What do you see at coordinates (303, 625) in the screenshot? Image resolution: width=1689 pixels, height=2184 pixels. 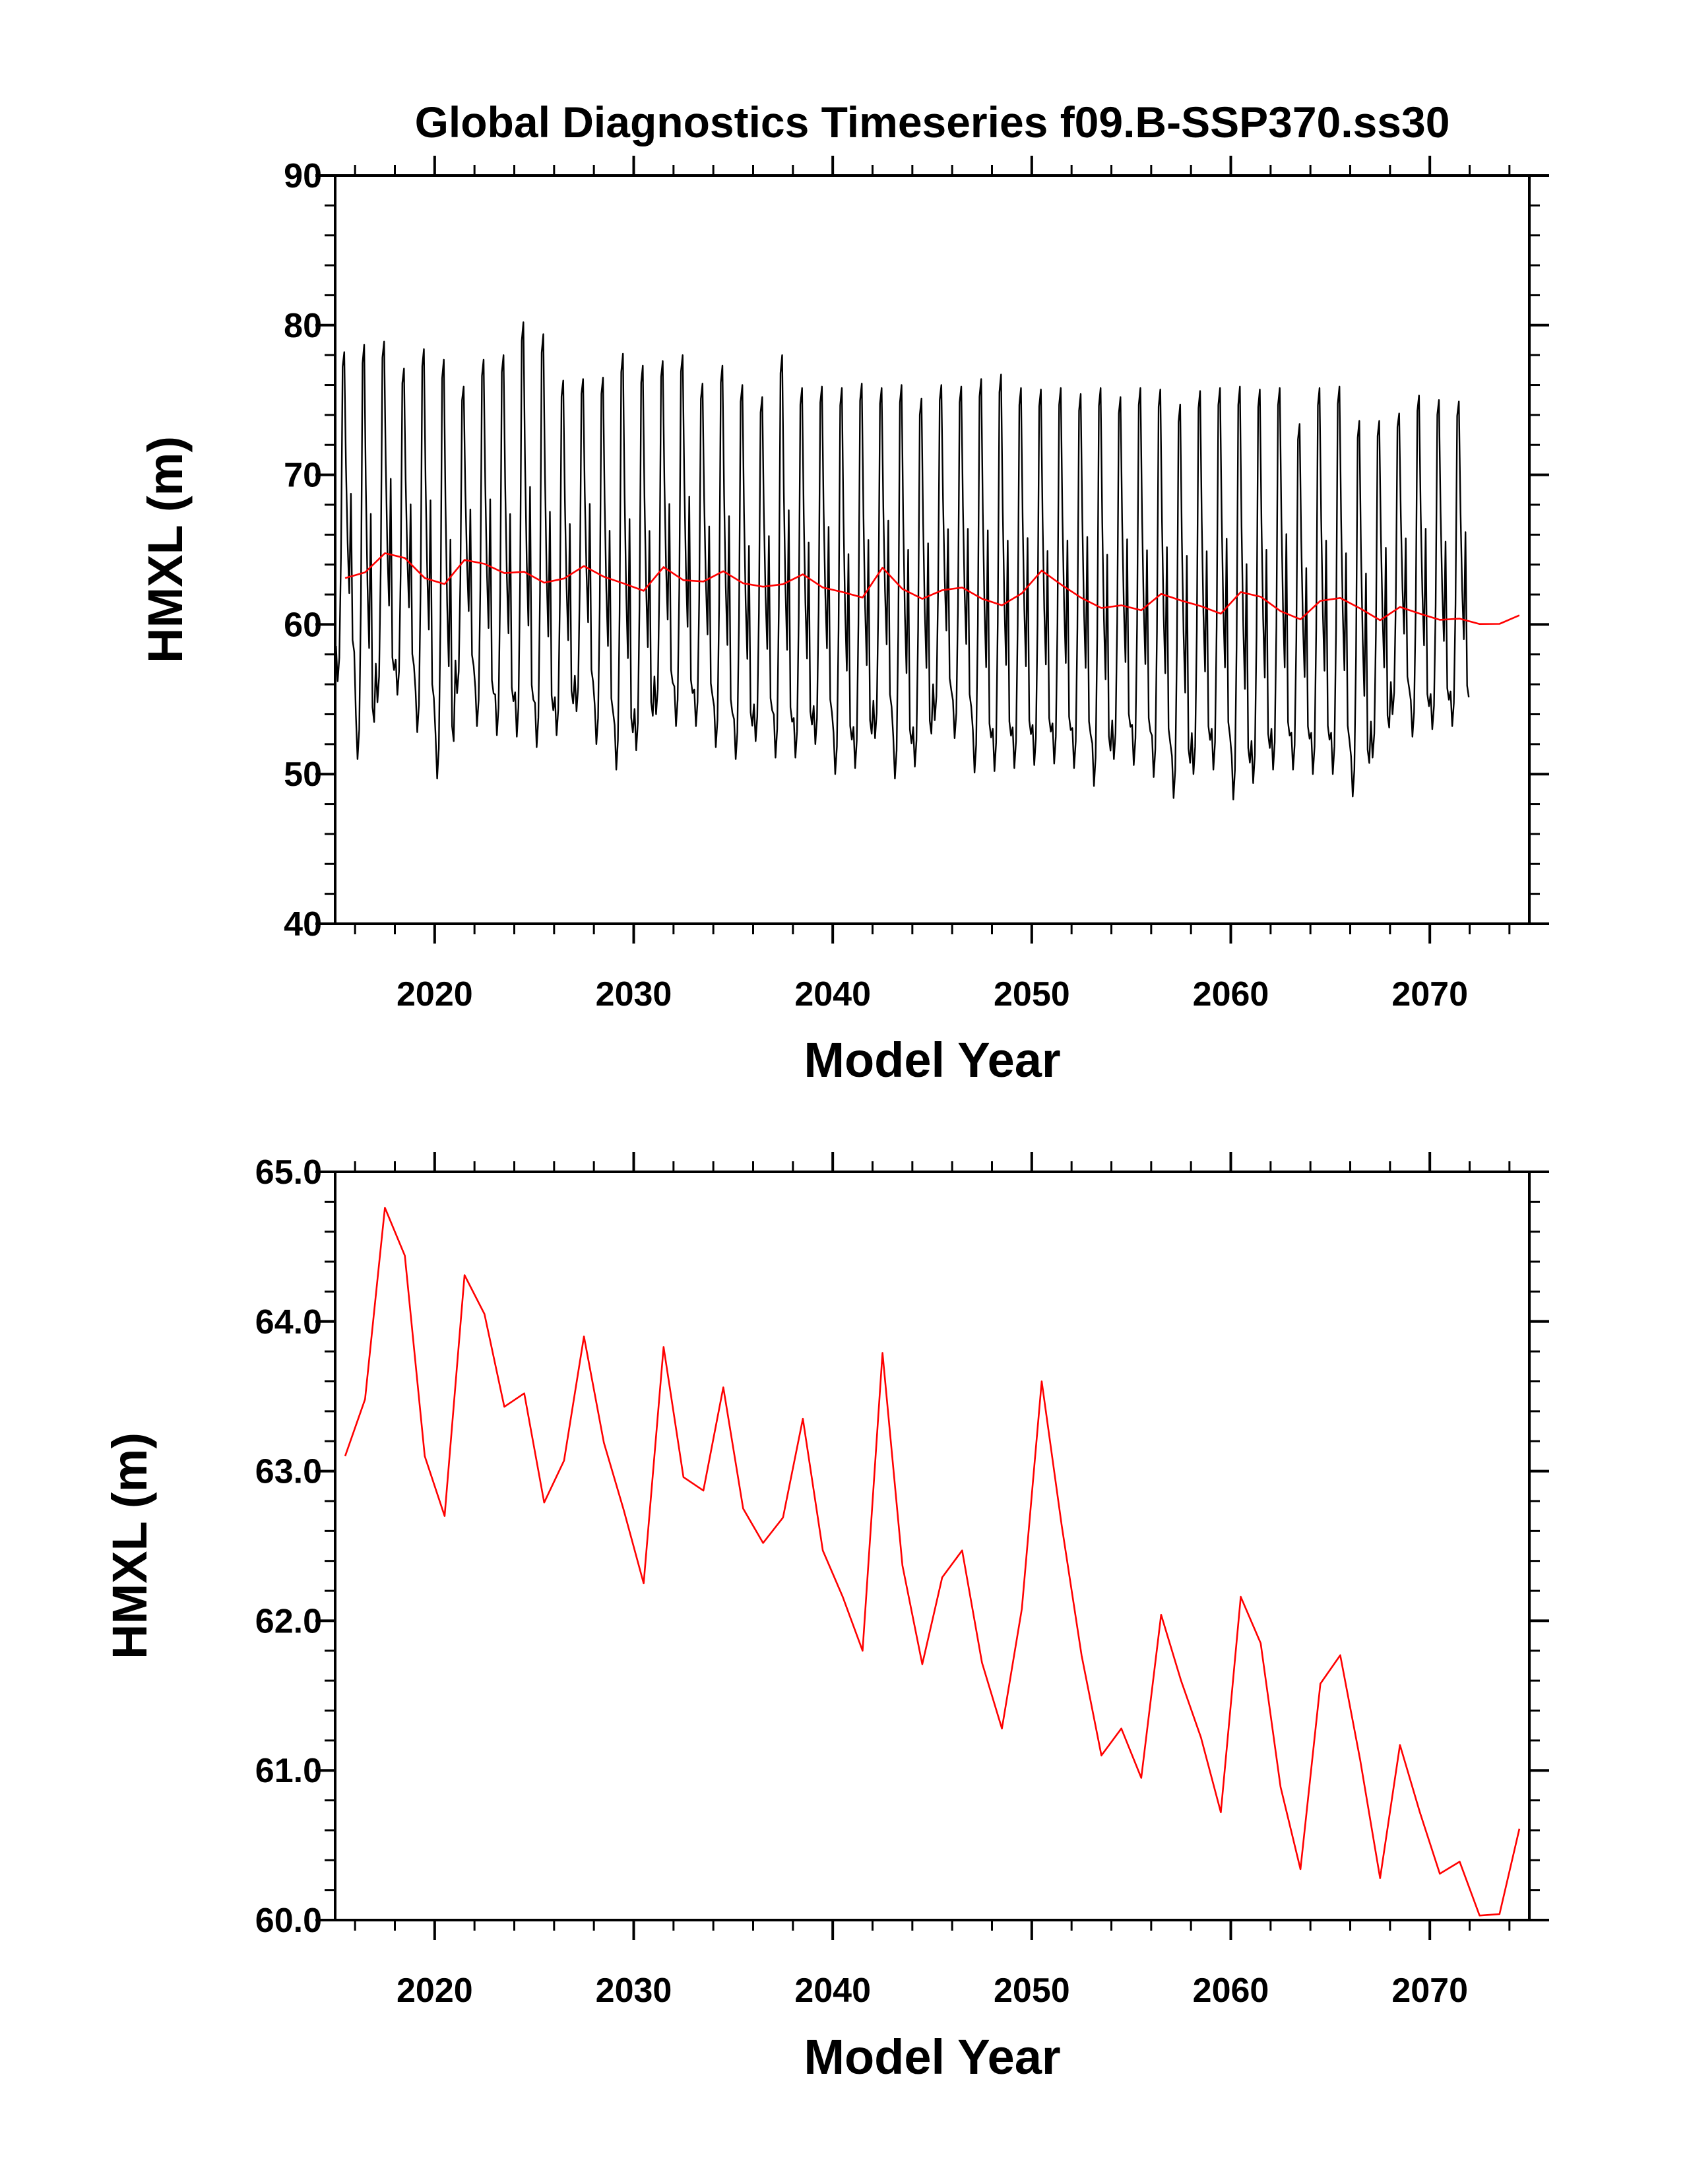 I see `y-tick-label: 60` at bounding box center [303, 625].